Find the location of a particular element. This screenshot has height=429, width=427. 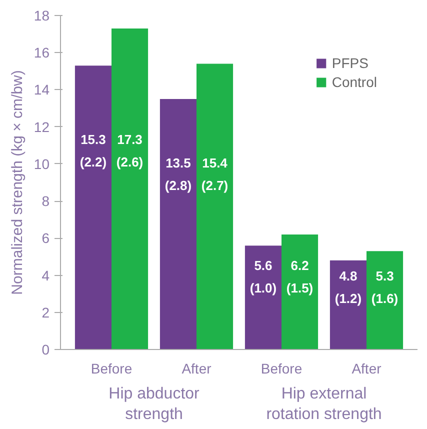

text: Hip external rotation strength is located at coordinates (324, 404).